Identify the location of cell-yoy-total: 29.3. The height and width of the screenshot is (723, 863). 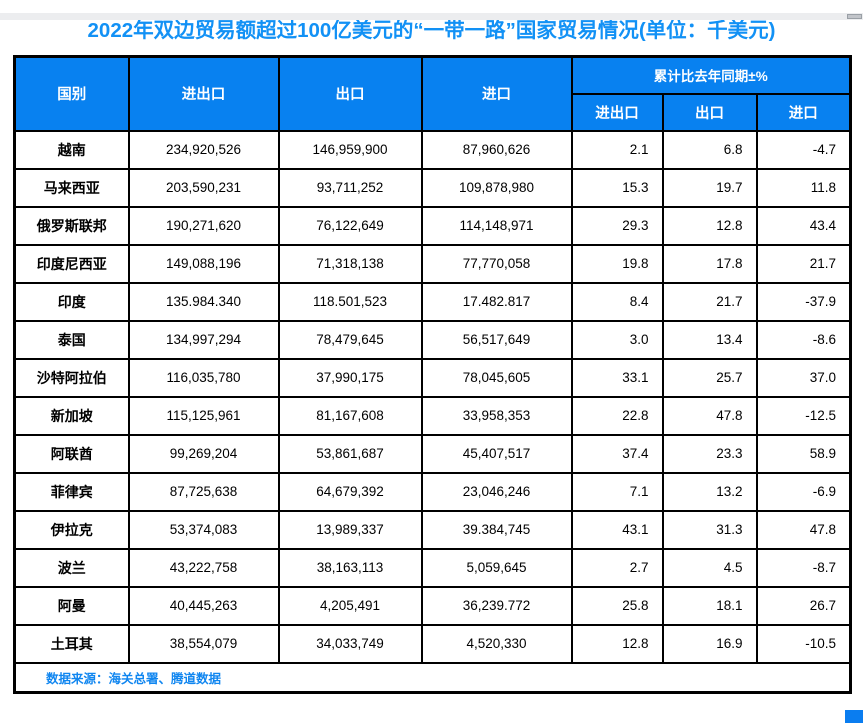
(617, 225).